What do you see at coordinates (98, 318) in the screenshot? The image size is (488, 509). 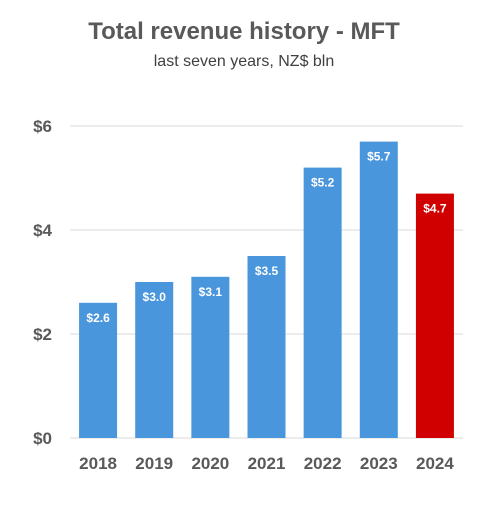 I see `data-label: $2.6` at bounding box center [98, 318].